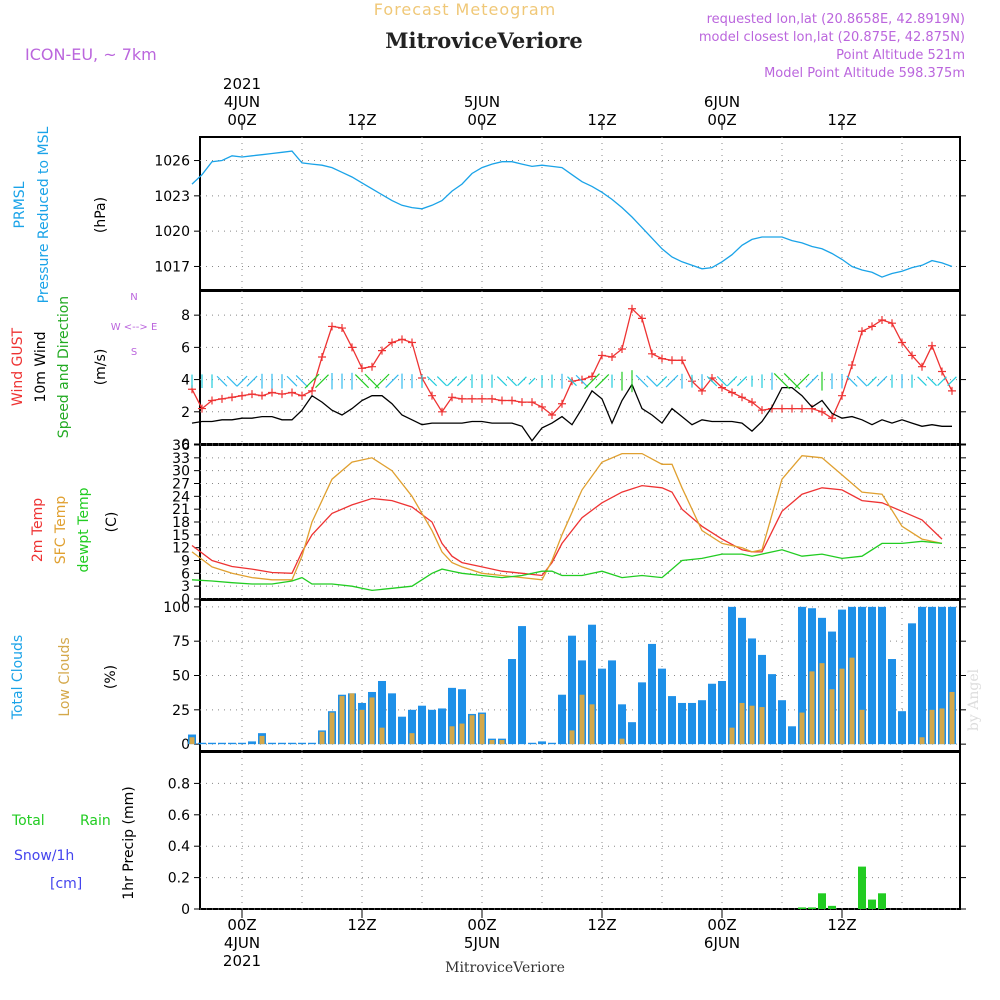  I want to click on rain-bar, so click(882, 901).